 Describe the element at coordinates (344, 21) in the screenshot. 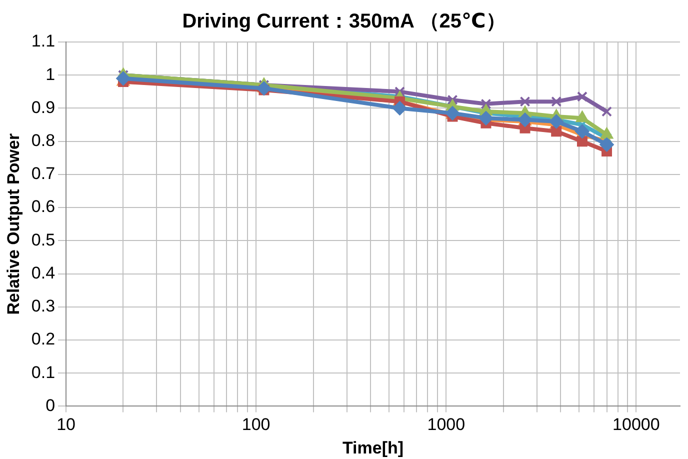

I see `chart-title: Driving Current：350mA （25℃）` at that location.